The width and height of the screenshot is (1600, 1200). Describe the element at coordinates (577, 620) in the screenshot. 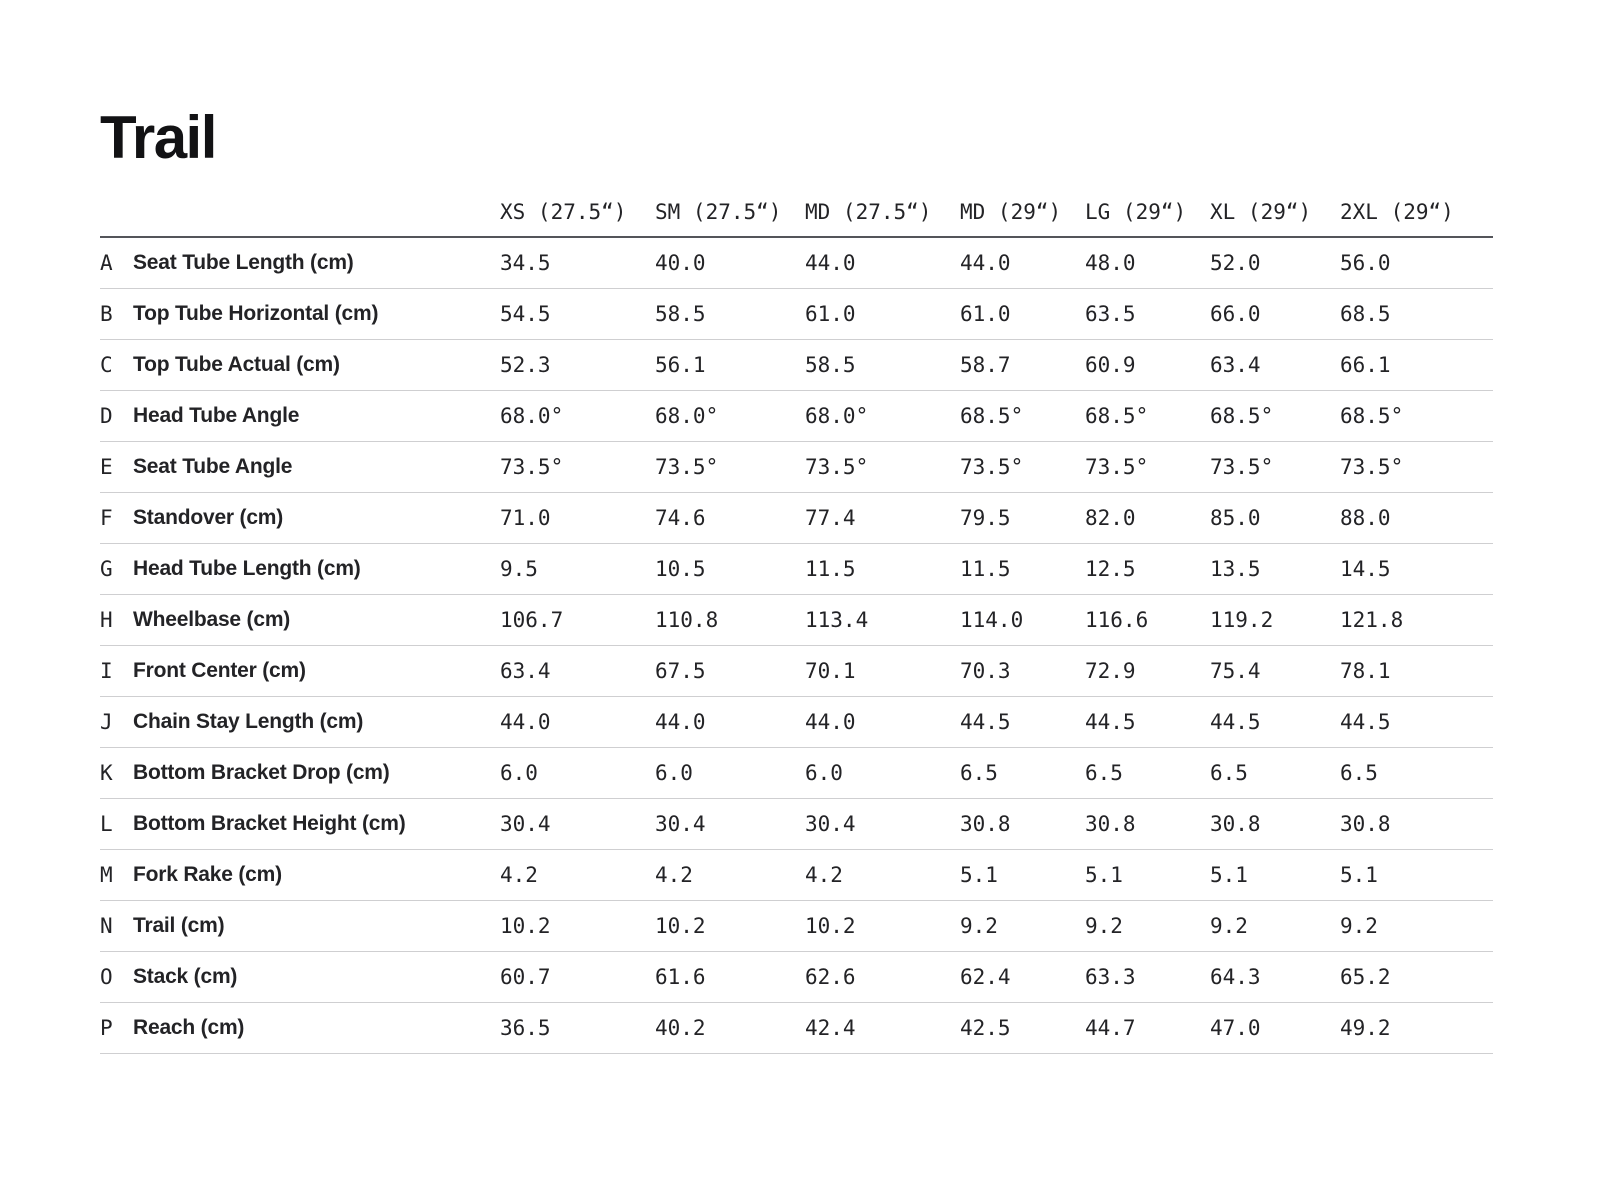

I see `row-value: 106.7` at that location.